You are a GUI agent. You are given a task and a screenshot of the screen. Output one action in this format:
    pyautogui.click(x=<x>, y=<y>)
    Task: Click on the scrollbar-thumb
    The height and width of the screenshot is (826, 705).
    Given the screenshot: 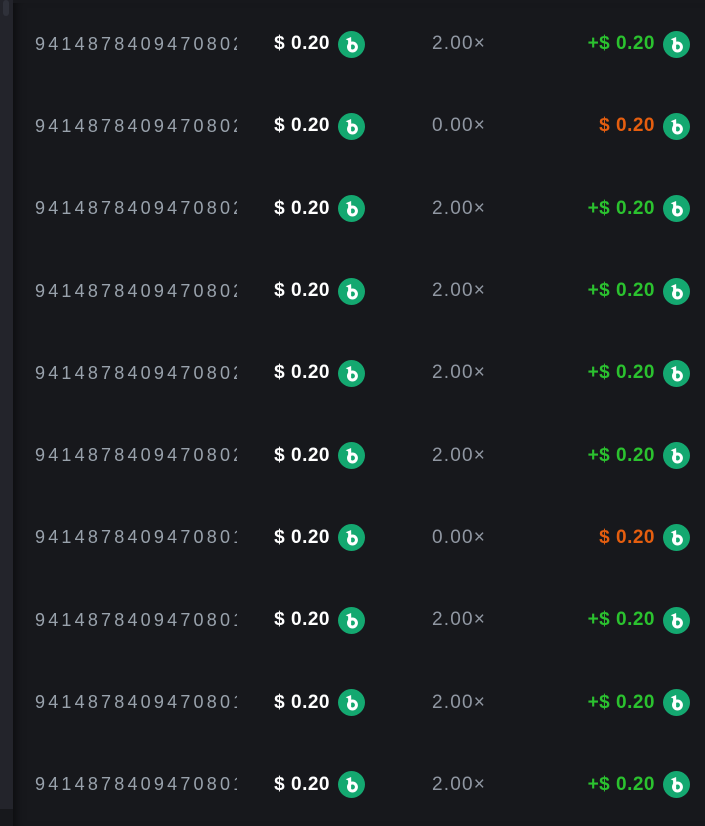 What is the action you would take?
    pyautogui.click(x=6, y=8)
    